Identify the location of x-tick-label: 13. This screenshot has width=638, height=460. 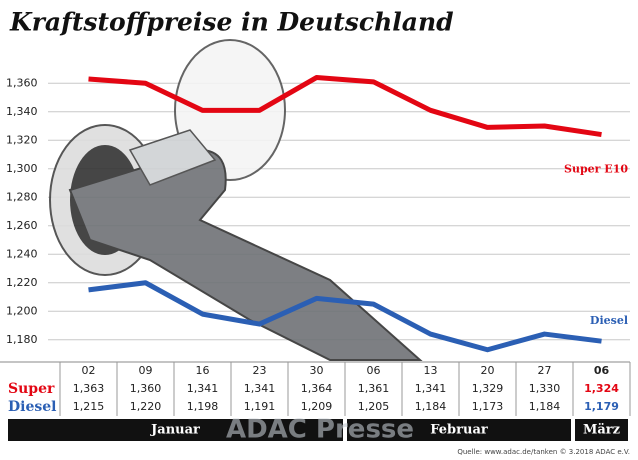
(431, 370).